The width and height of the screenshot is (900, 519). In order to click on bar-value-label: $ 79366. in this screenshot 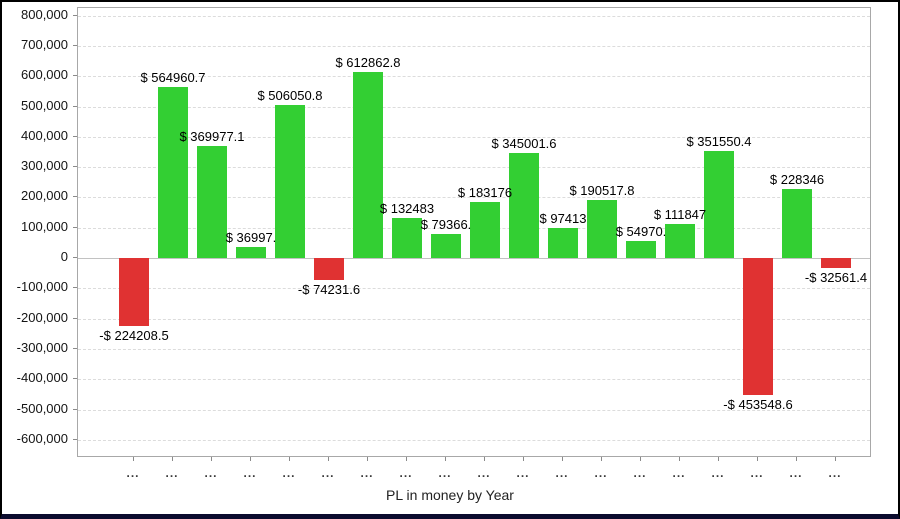, I will do `click(446, 224)`.